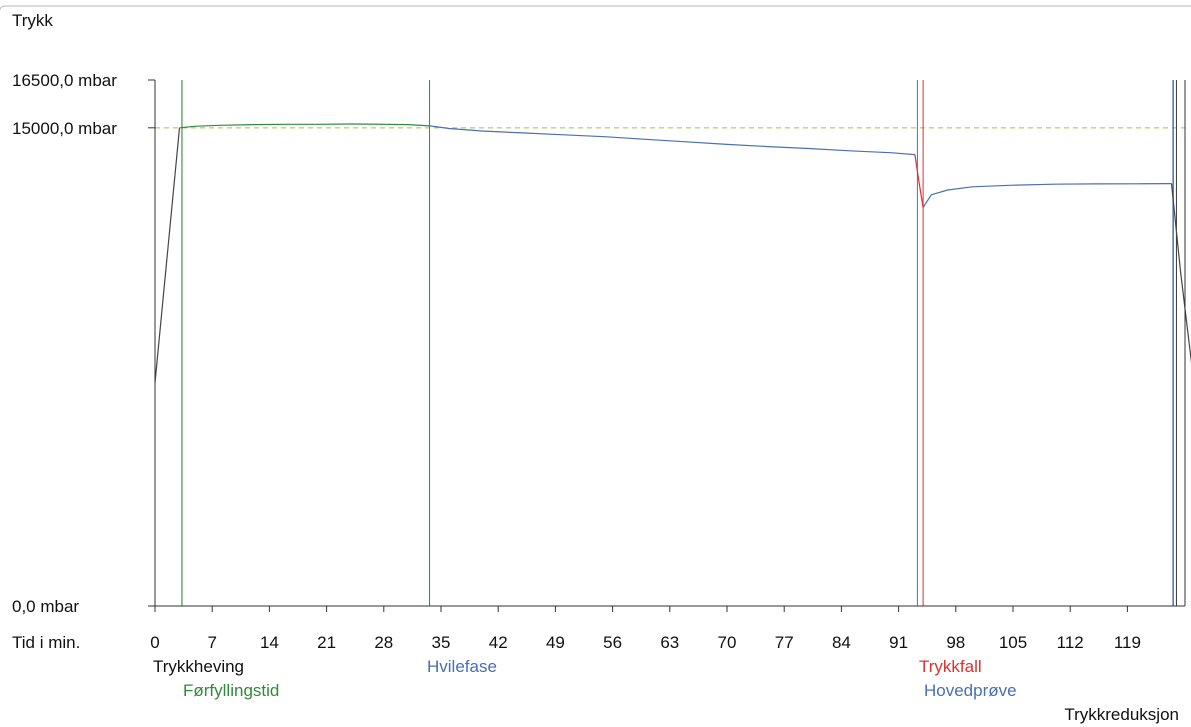 The image size is (1191, 727). I want to click on x-tick-label: 7, so click(211, 642).